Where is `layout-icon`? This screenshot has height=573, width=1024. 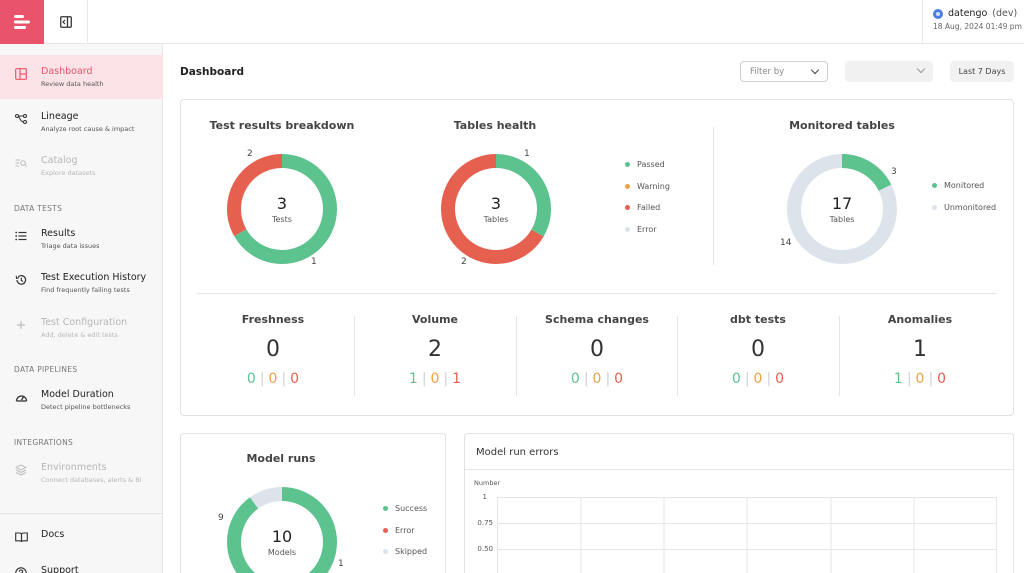
layout-icon is located at coordinates (21, 74).